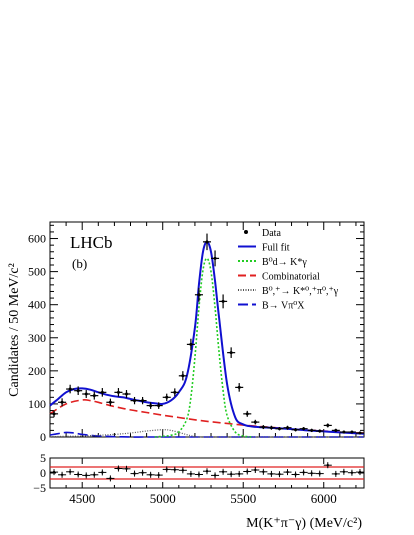  I want to click on x-tick-label: 5000, so click(163, 498).